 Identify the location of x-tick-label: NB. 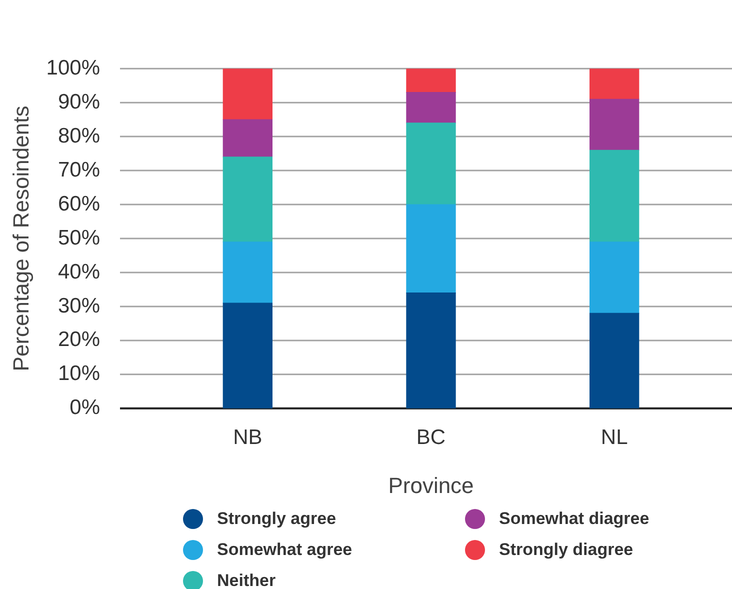
(247, 437).